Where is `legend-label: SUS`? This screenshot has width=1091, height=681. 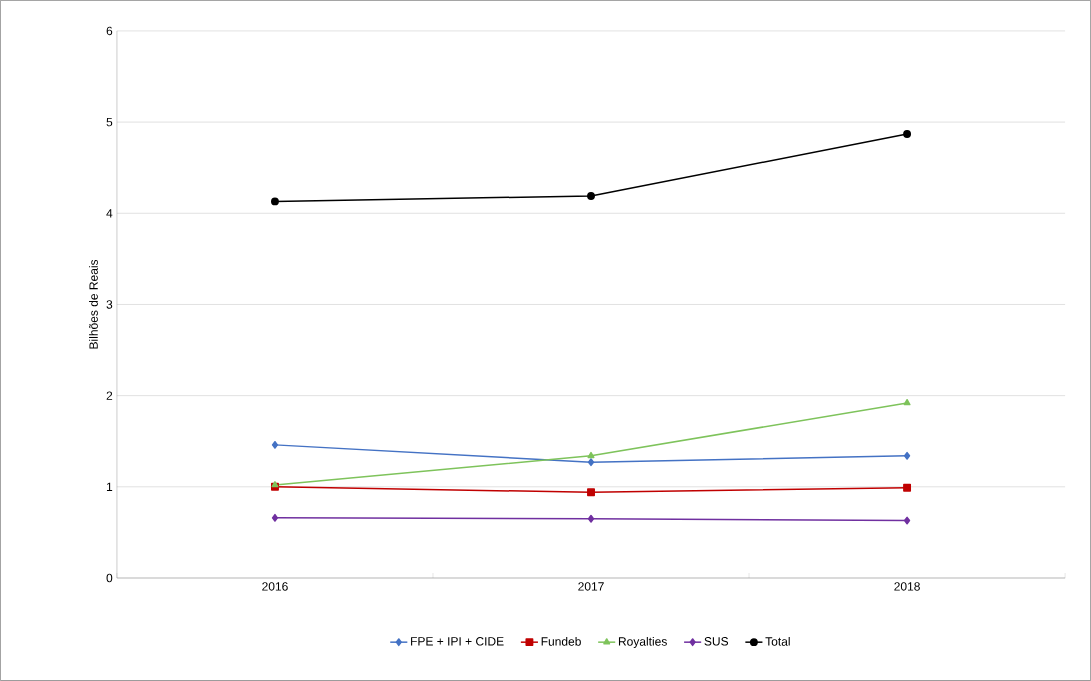
legend-label: SUS is located at coordinates (716, 641).